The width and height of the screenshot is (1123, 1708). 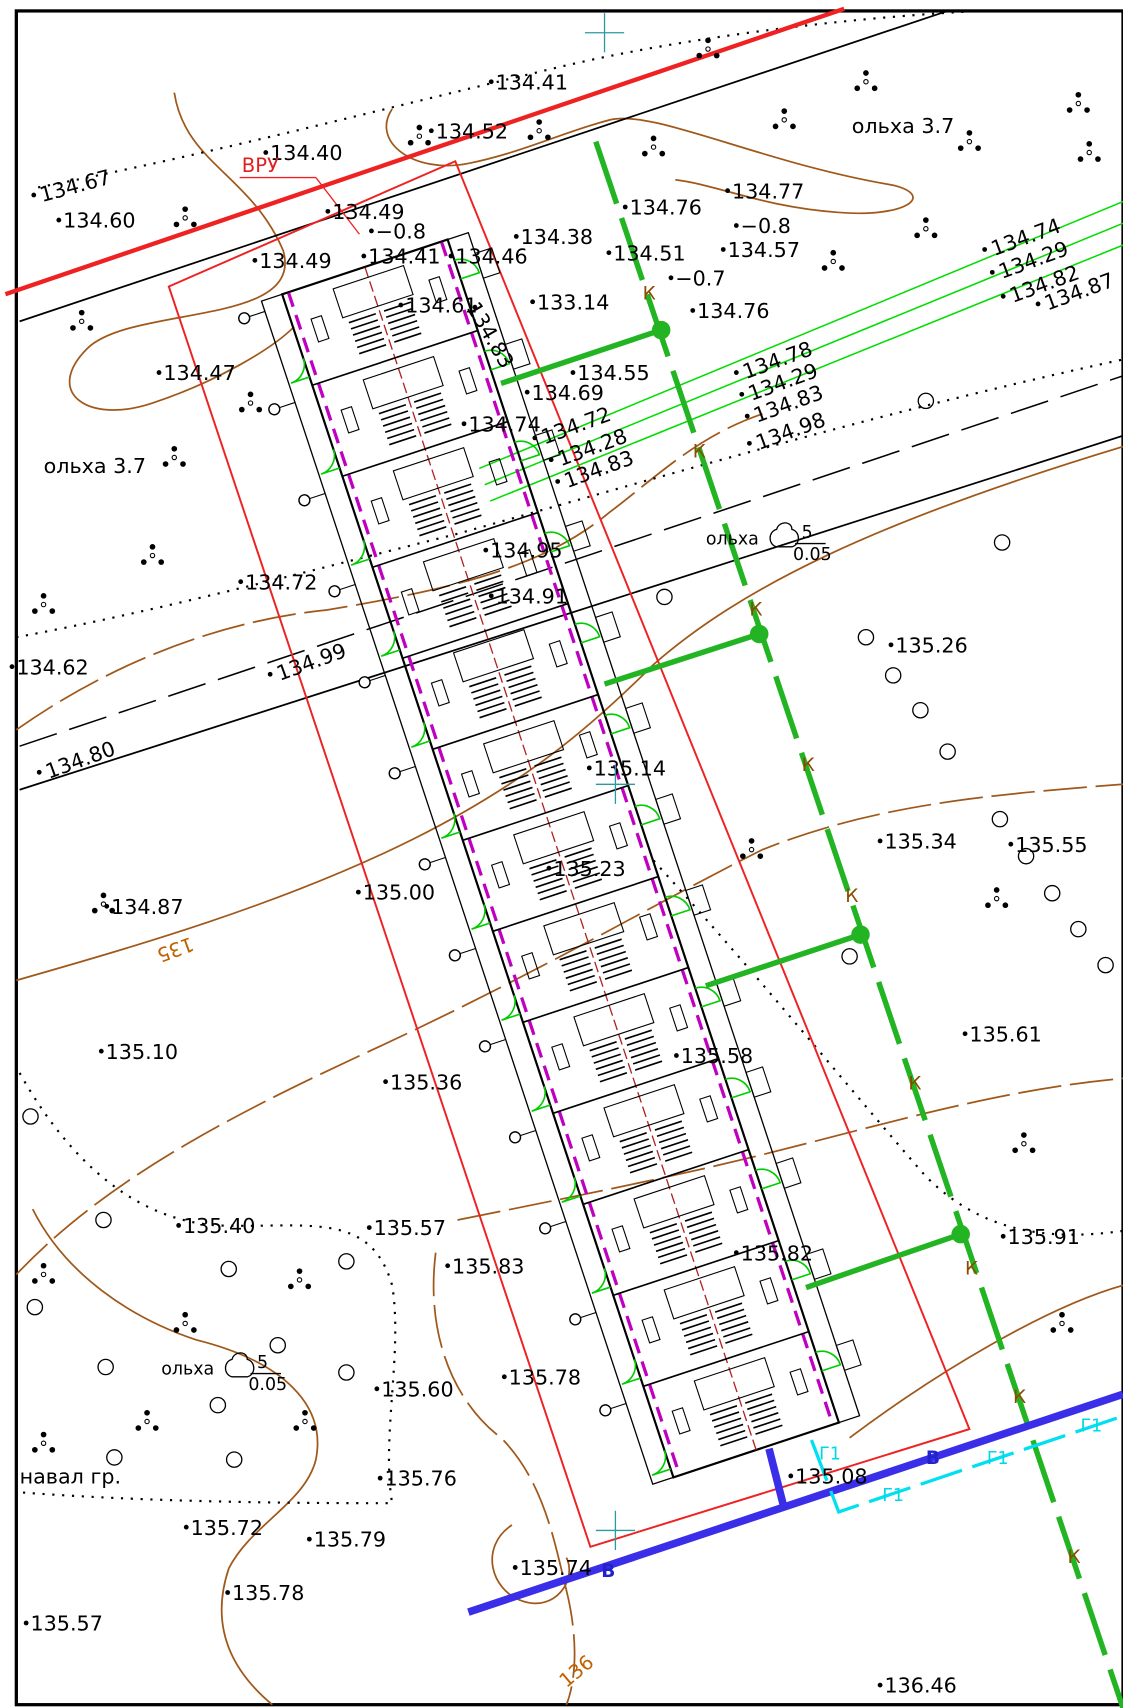 What do you see at coordinates (207, 1288) in the screenshot?
I see `dotted-line` at bounding box center [207, 1288].